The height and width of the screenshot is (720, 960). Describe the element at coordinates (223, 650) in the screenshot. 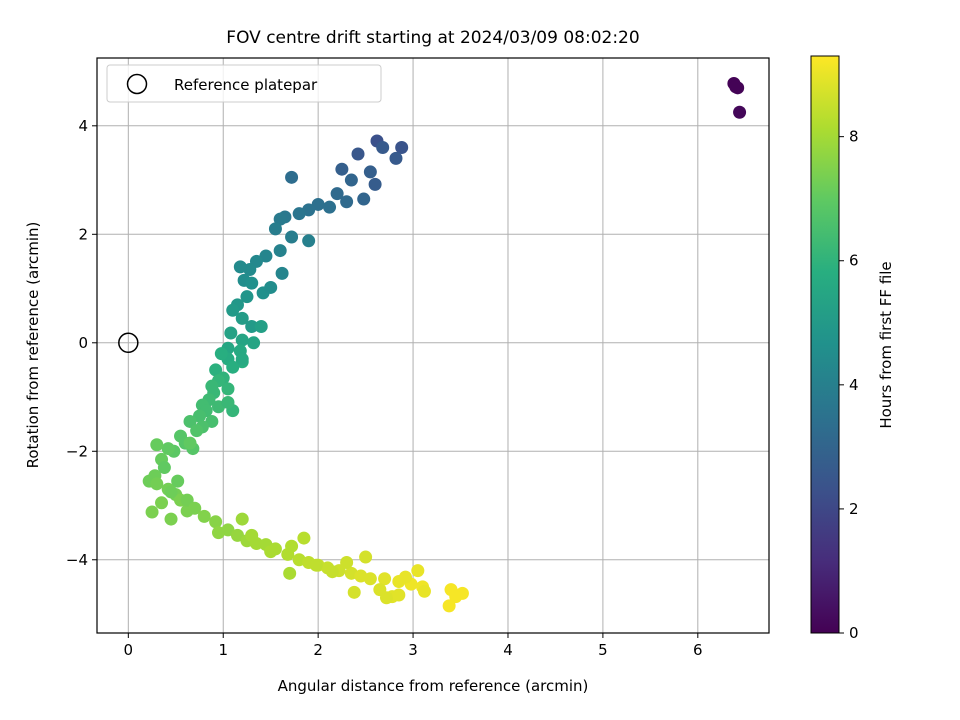

I see `x-tick-label: 1` at that location.